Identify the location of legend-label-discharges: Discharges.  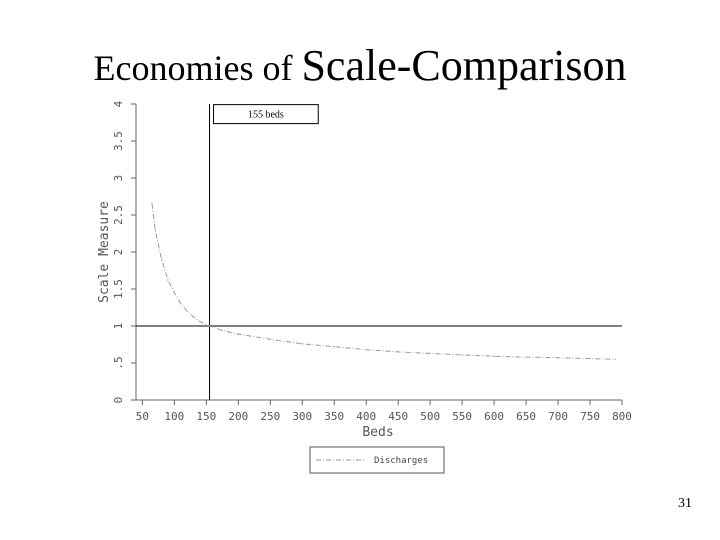
(401, 461).